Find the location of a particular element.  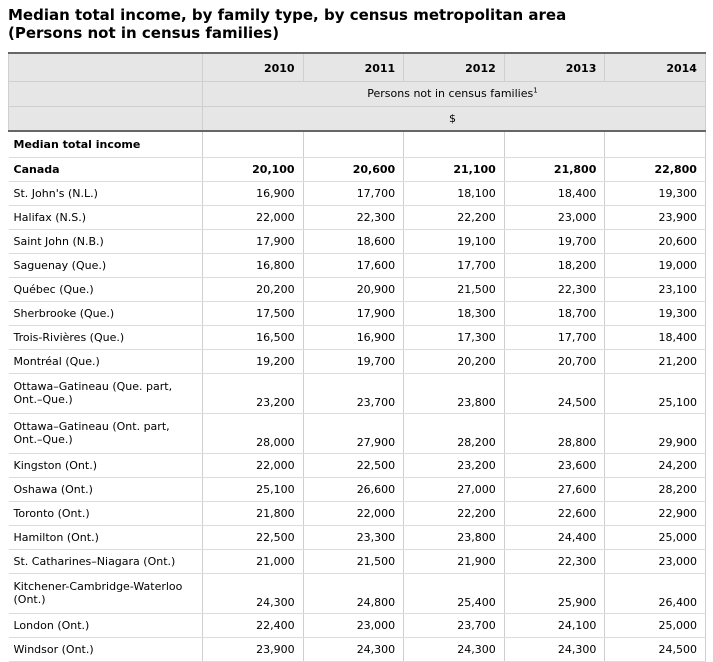

value-cell-2012: 27,000 is located at coordinates (454, 489).